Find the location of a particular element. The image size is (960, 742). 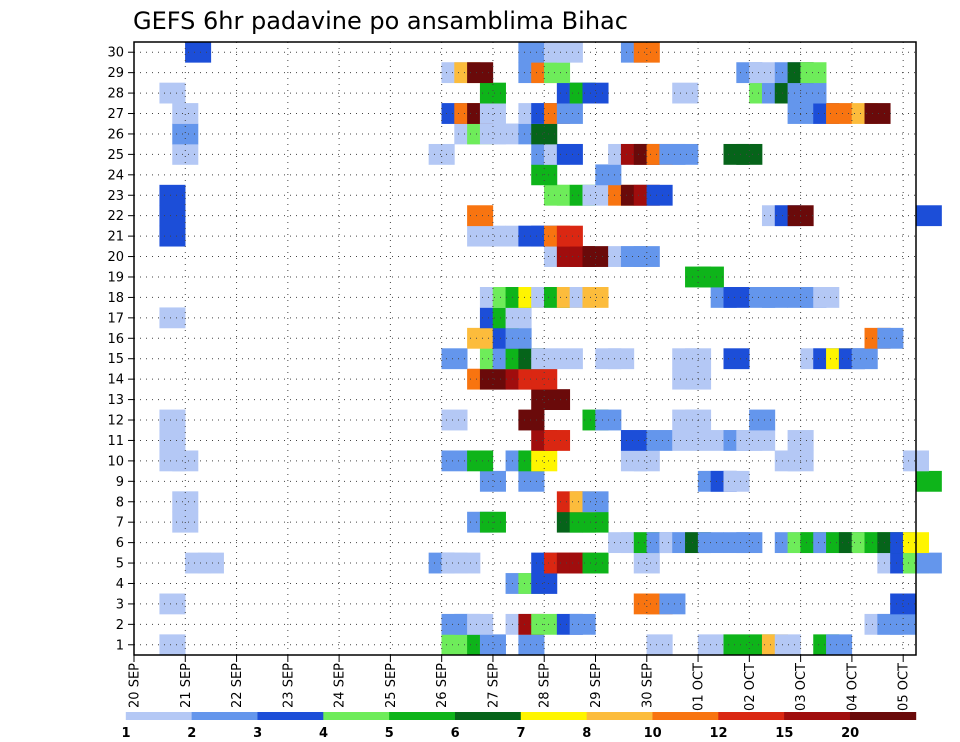

chart-title: GEFS 6hr padavine po ansamblima Bihac is located at coordinates (380, 21).